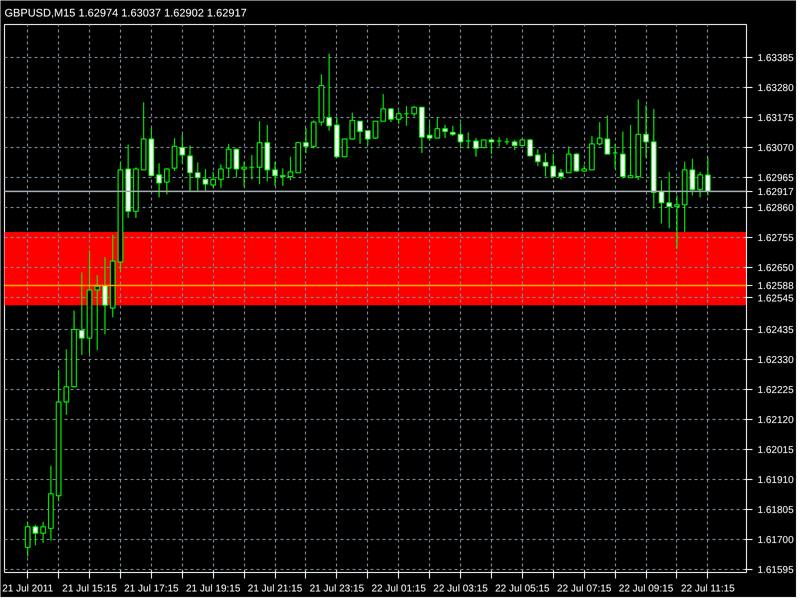 This screenshot has width=800, height=600. Describe the element at coordinates (776, 540) in the screenshot. I see `y-tick-label: 1.61700` at that location.